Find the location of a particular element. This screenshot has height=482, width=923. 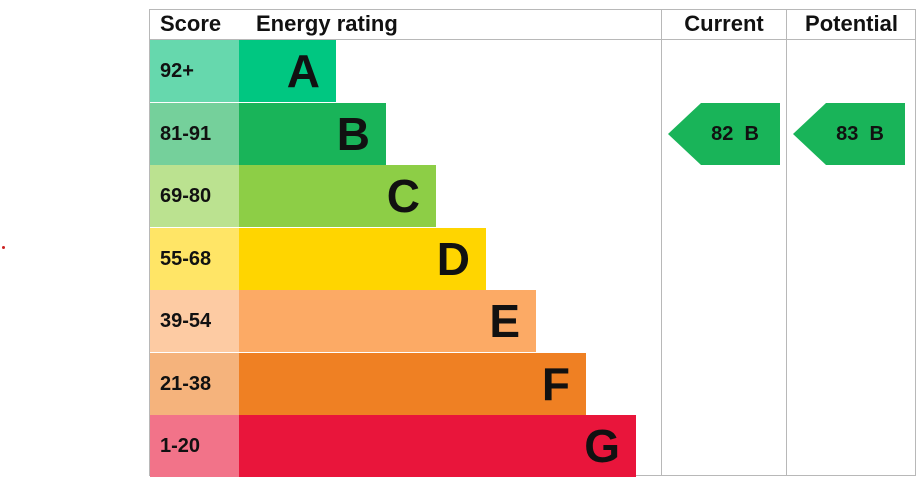

potential-rating-marker: 83 B is located at coordinates (849, 134).